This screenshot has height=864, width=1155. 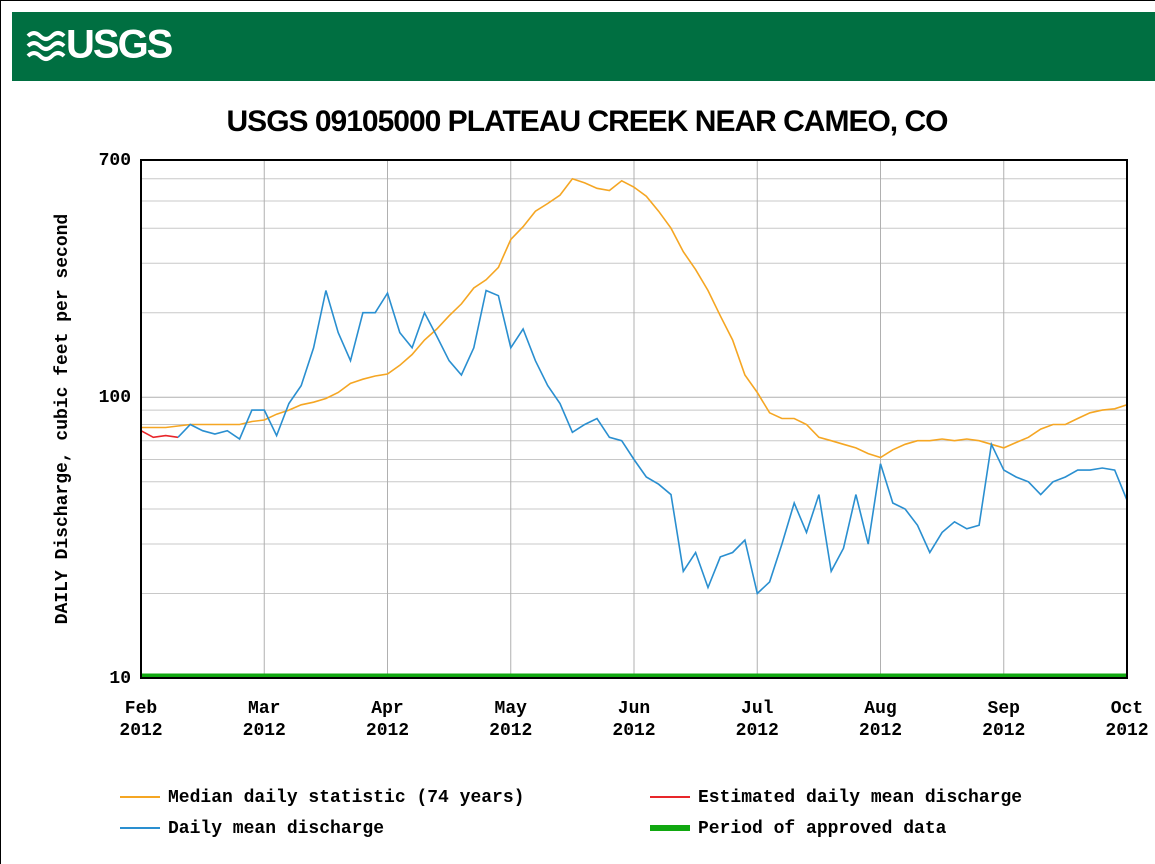 What do you see at coordinates (634, 720) in the screenshot?
I see `x-tick-label: Jun 2012` at bounding box center [634, 720].